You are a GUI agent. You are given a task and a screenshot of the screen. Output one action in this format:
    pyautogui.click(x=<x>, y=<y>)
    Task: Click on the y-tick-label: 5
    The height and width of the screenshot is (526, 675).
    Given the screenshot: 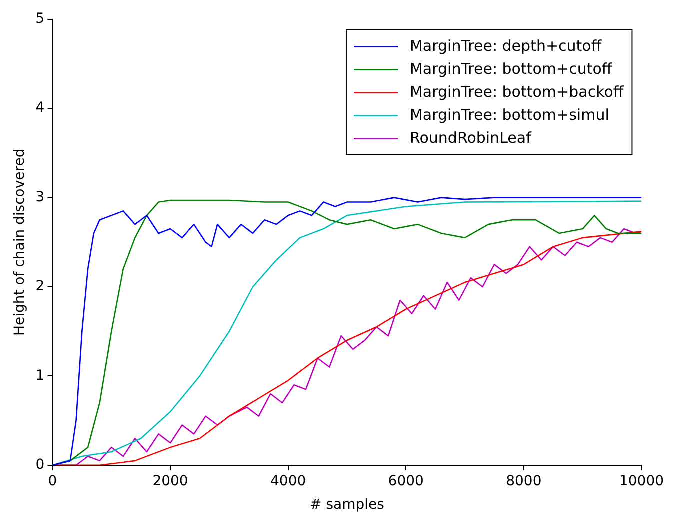 What is the action you would take?
    pyautogui.click(x=40, y=19)
    